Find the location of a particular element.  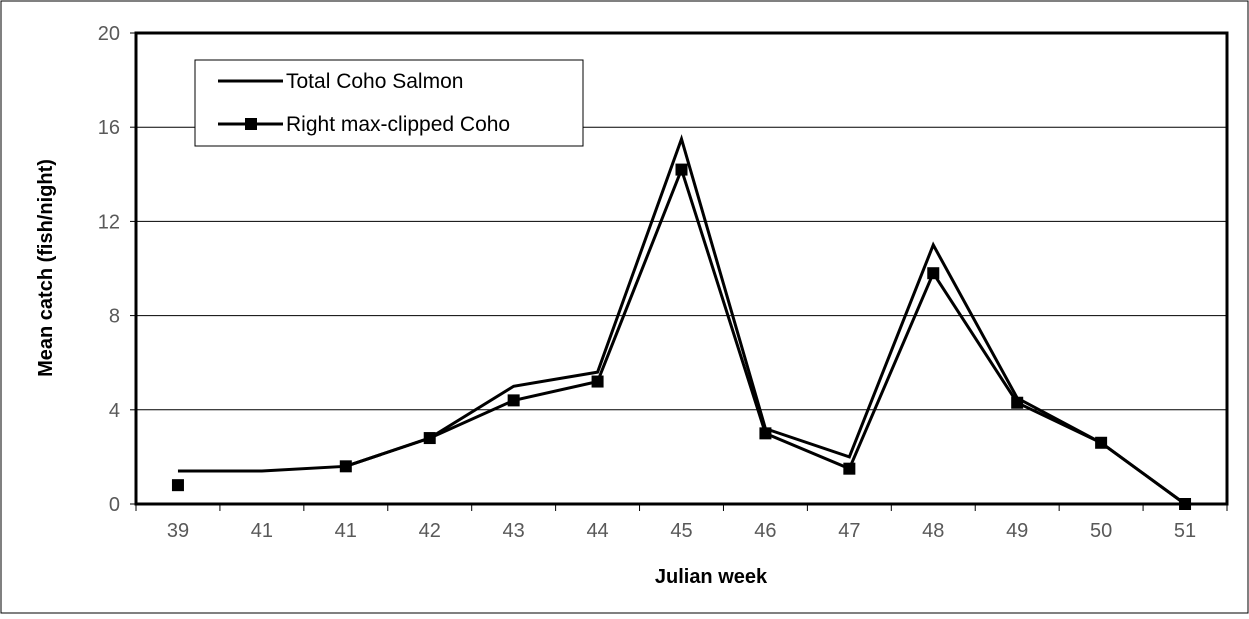

x-tick-label: 39 is located at coordinates (178, 531).